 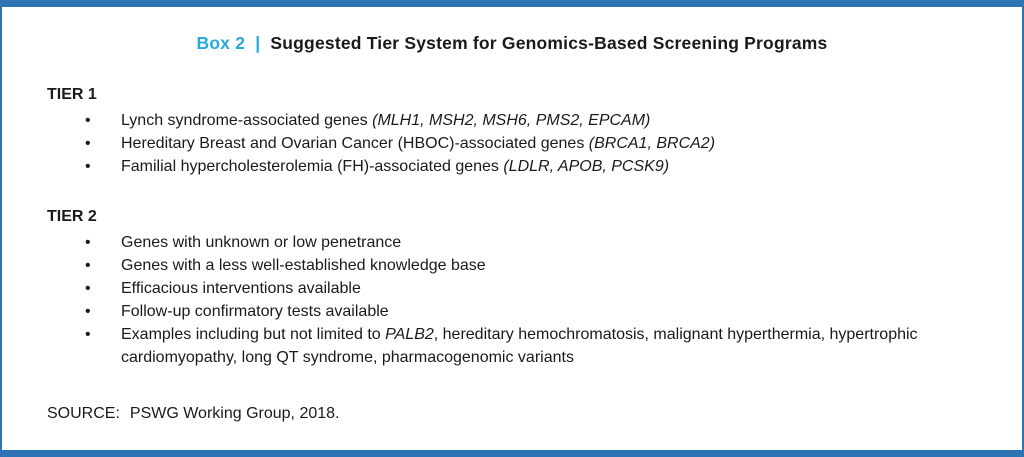 I want to click on list-item-text: Genes with unknown or low penetrance, so click(x=538, y=242).